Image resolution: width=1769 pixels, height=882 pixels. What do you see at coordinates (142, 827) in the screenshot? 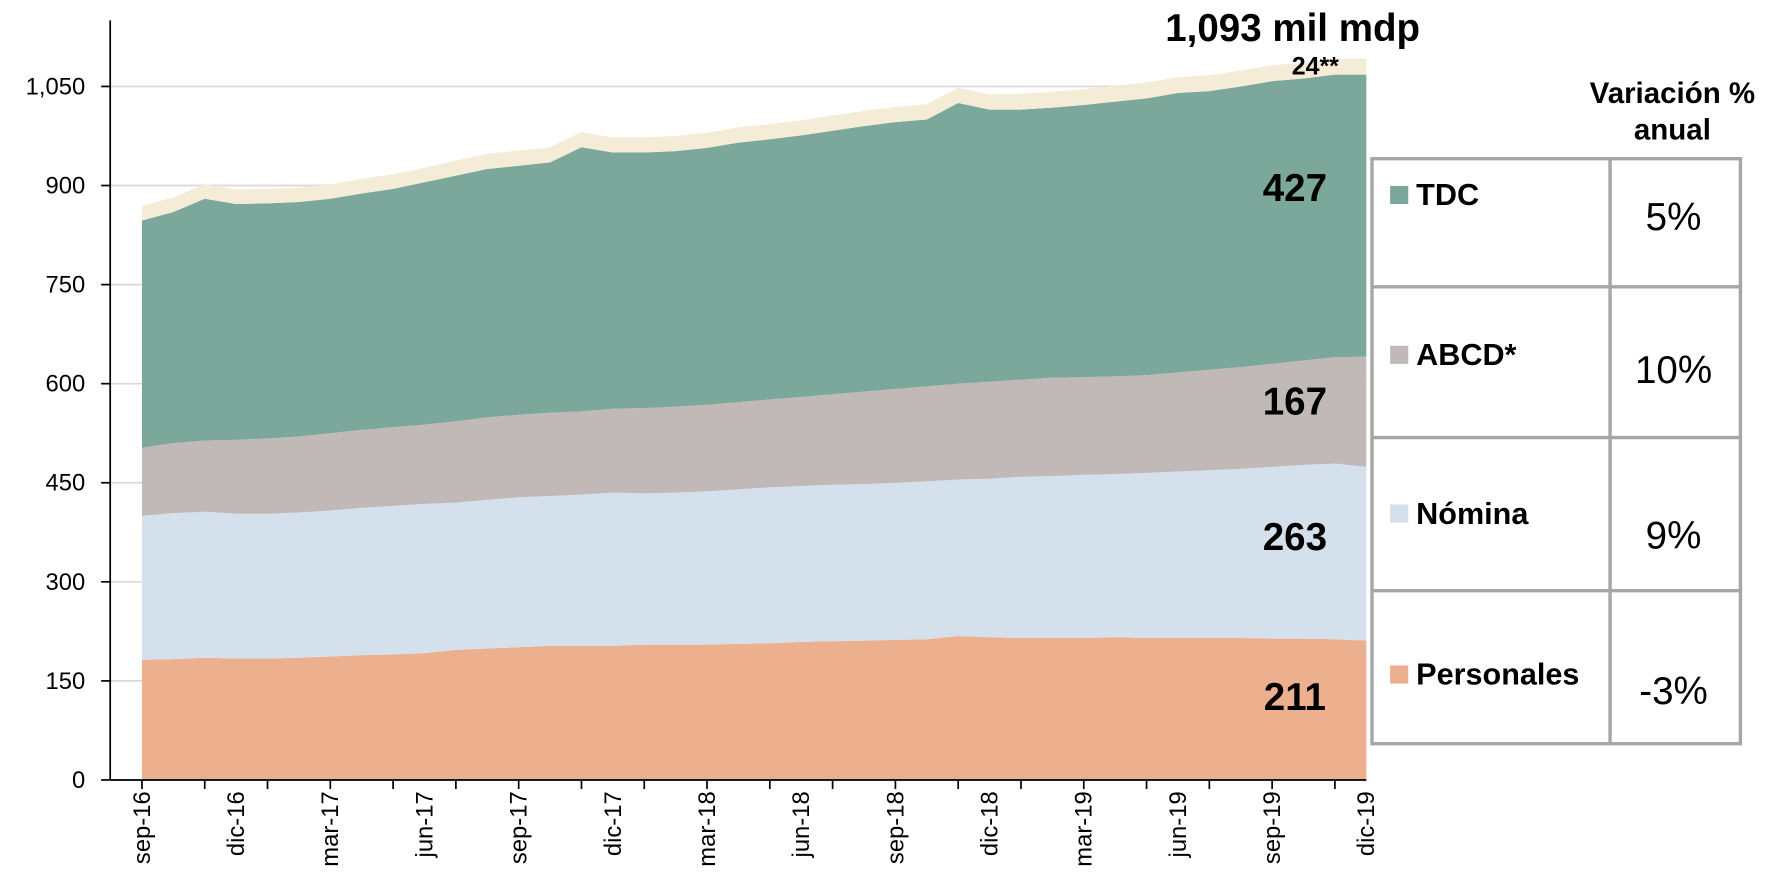
I see `x-tick-label: sep-16` at bounding box center [142, 827].